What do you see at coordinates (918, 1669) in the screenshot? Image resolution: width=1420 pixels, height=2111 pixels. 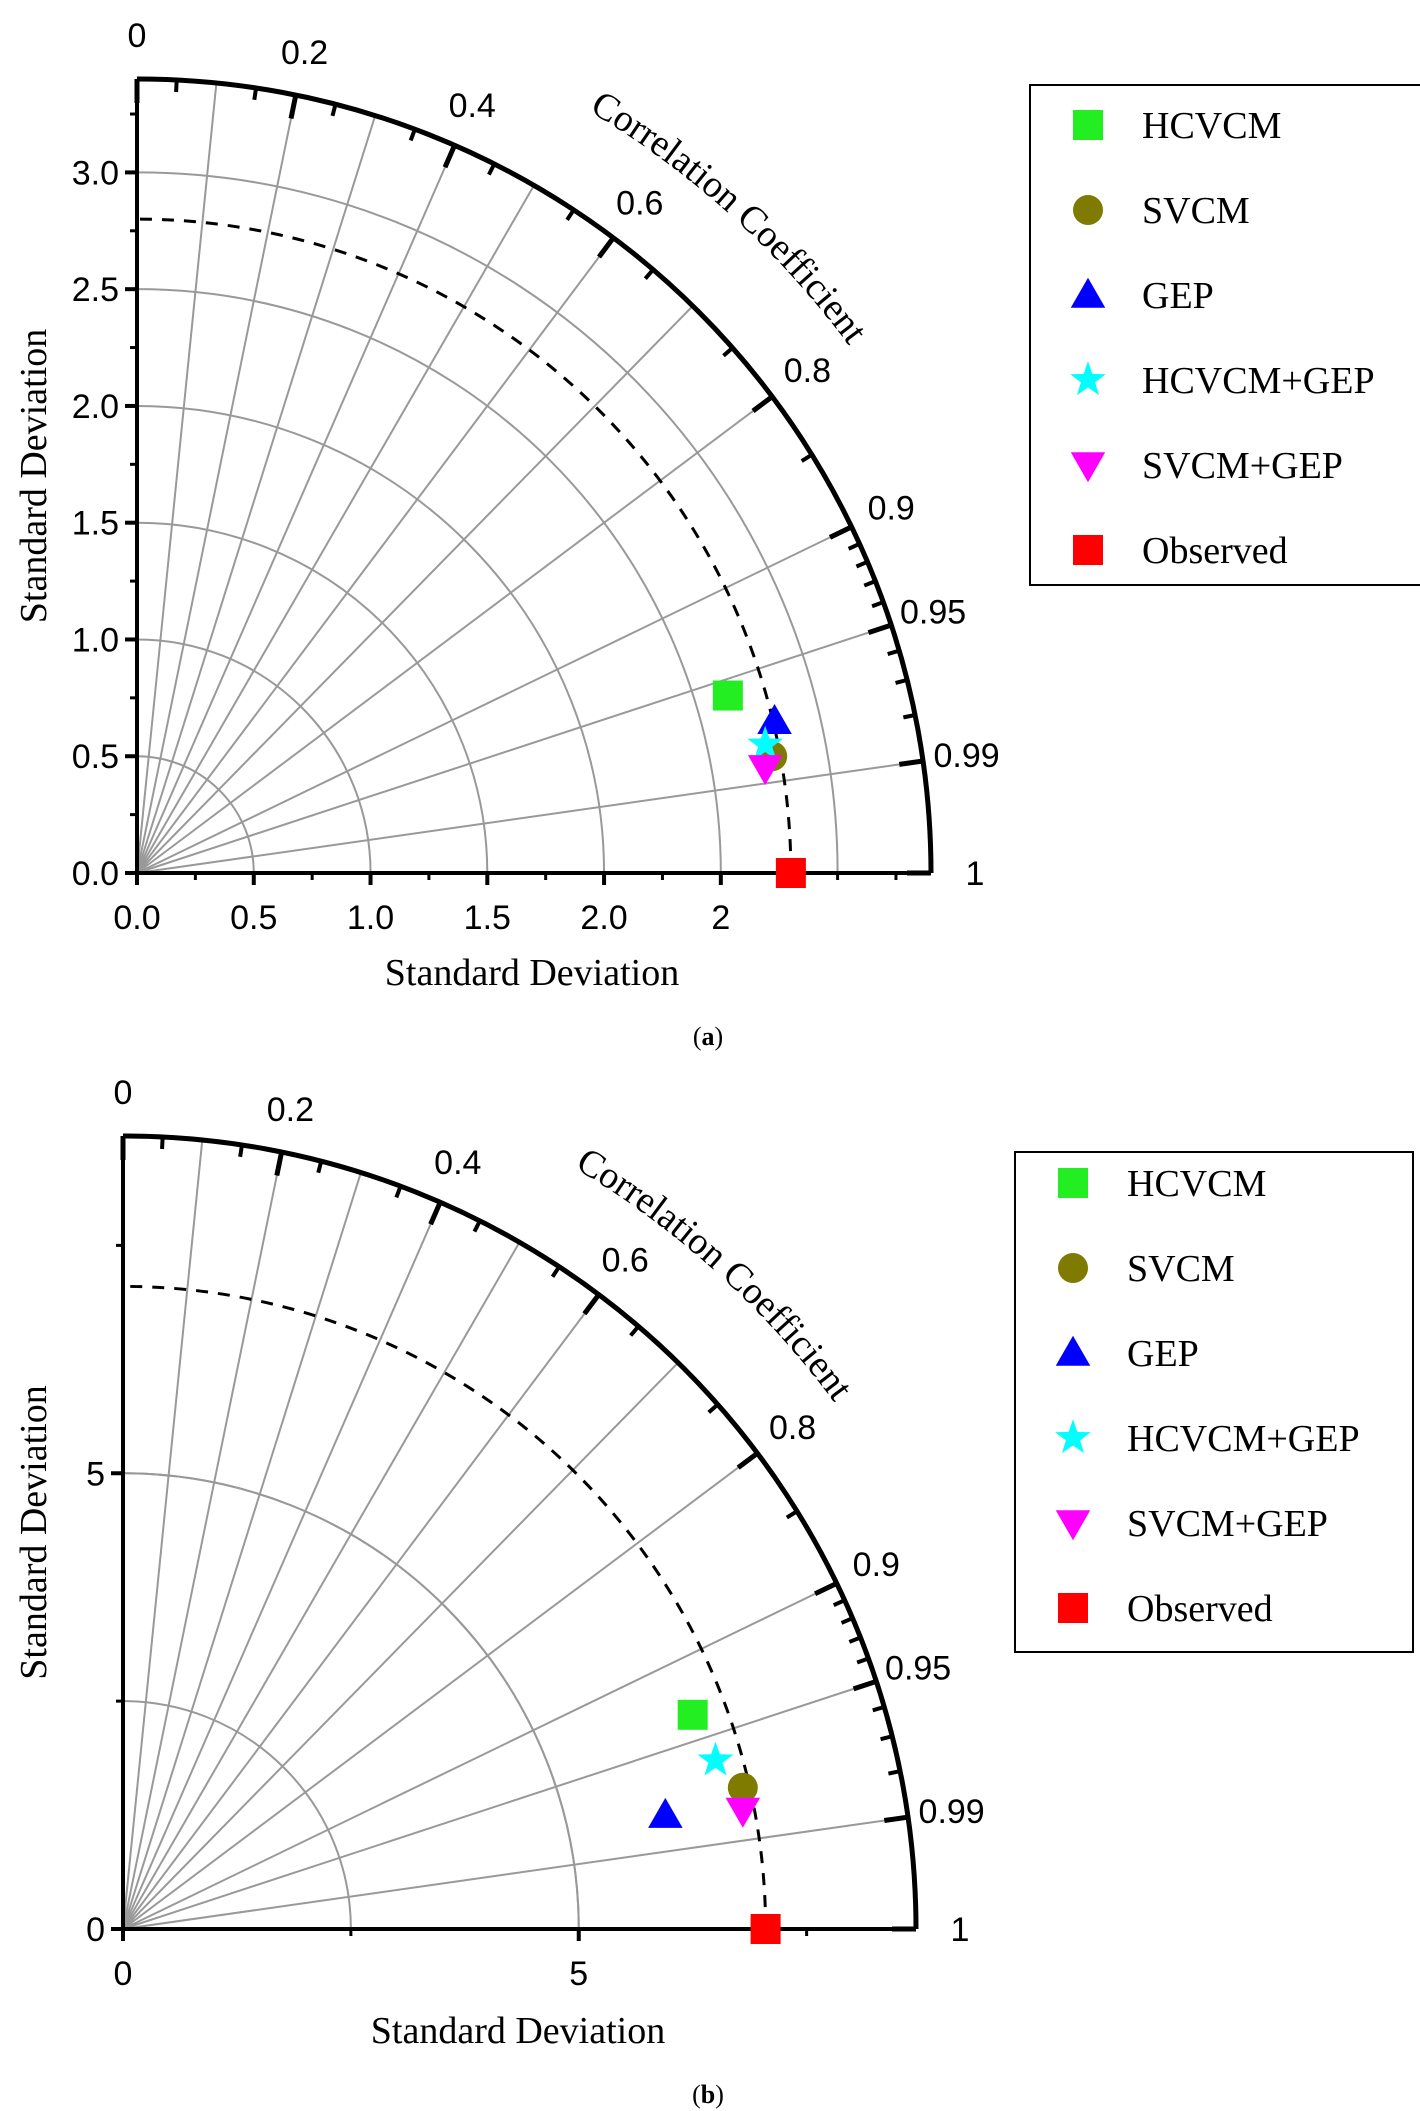 I see `correlation-tick-label: 0.95` at bounding box center [918, 1669].